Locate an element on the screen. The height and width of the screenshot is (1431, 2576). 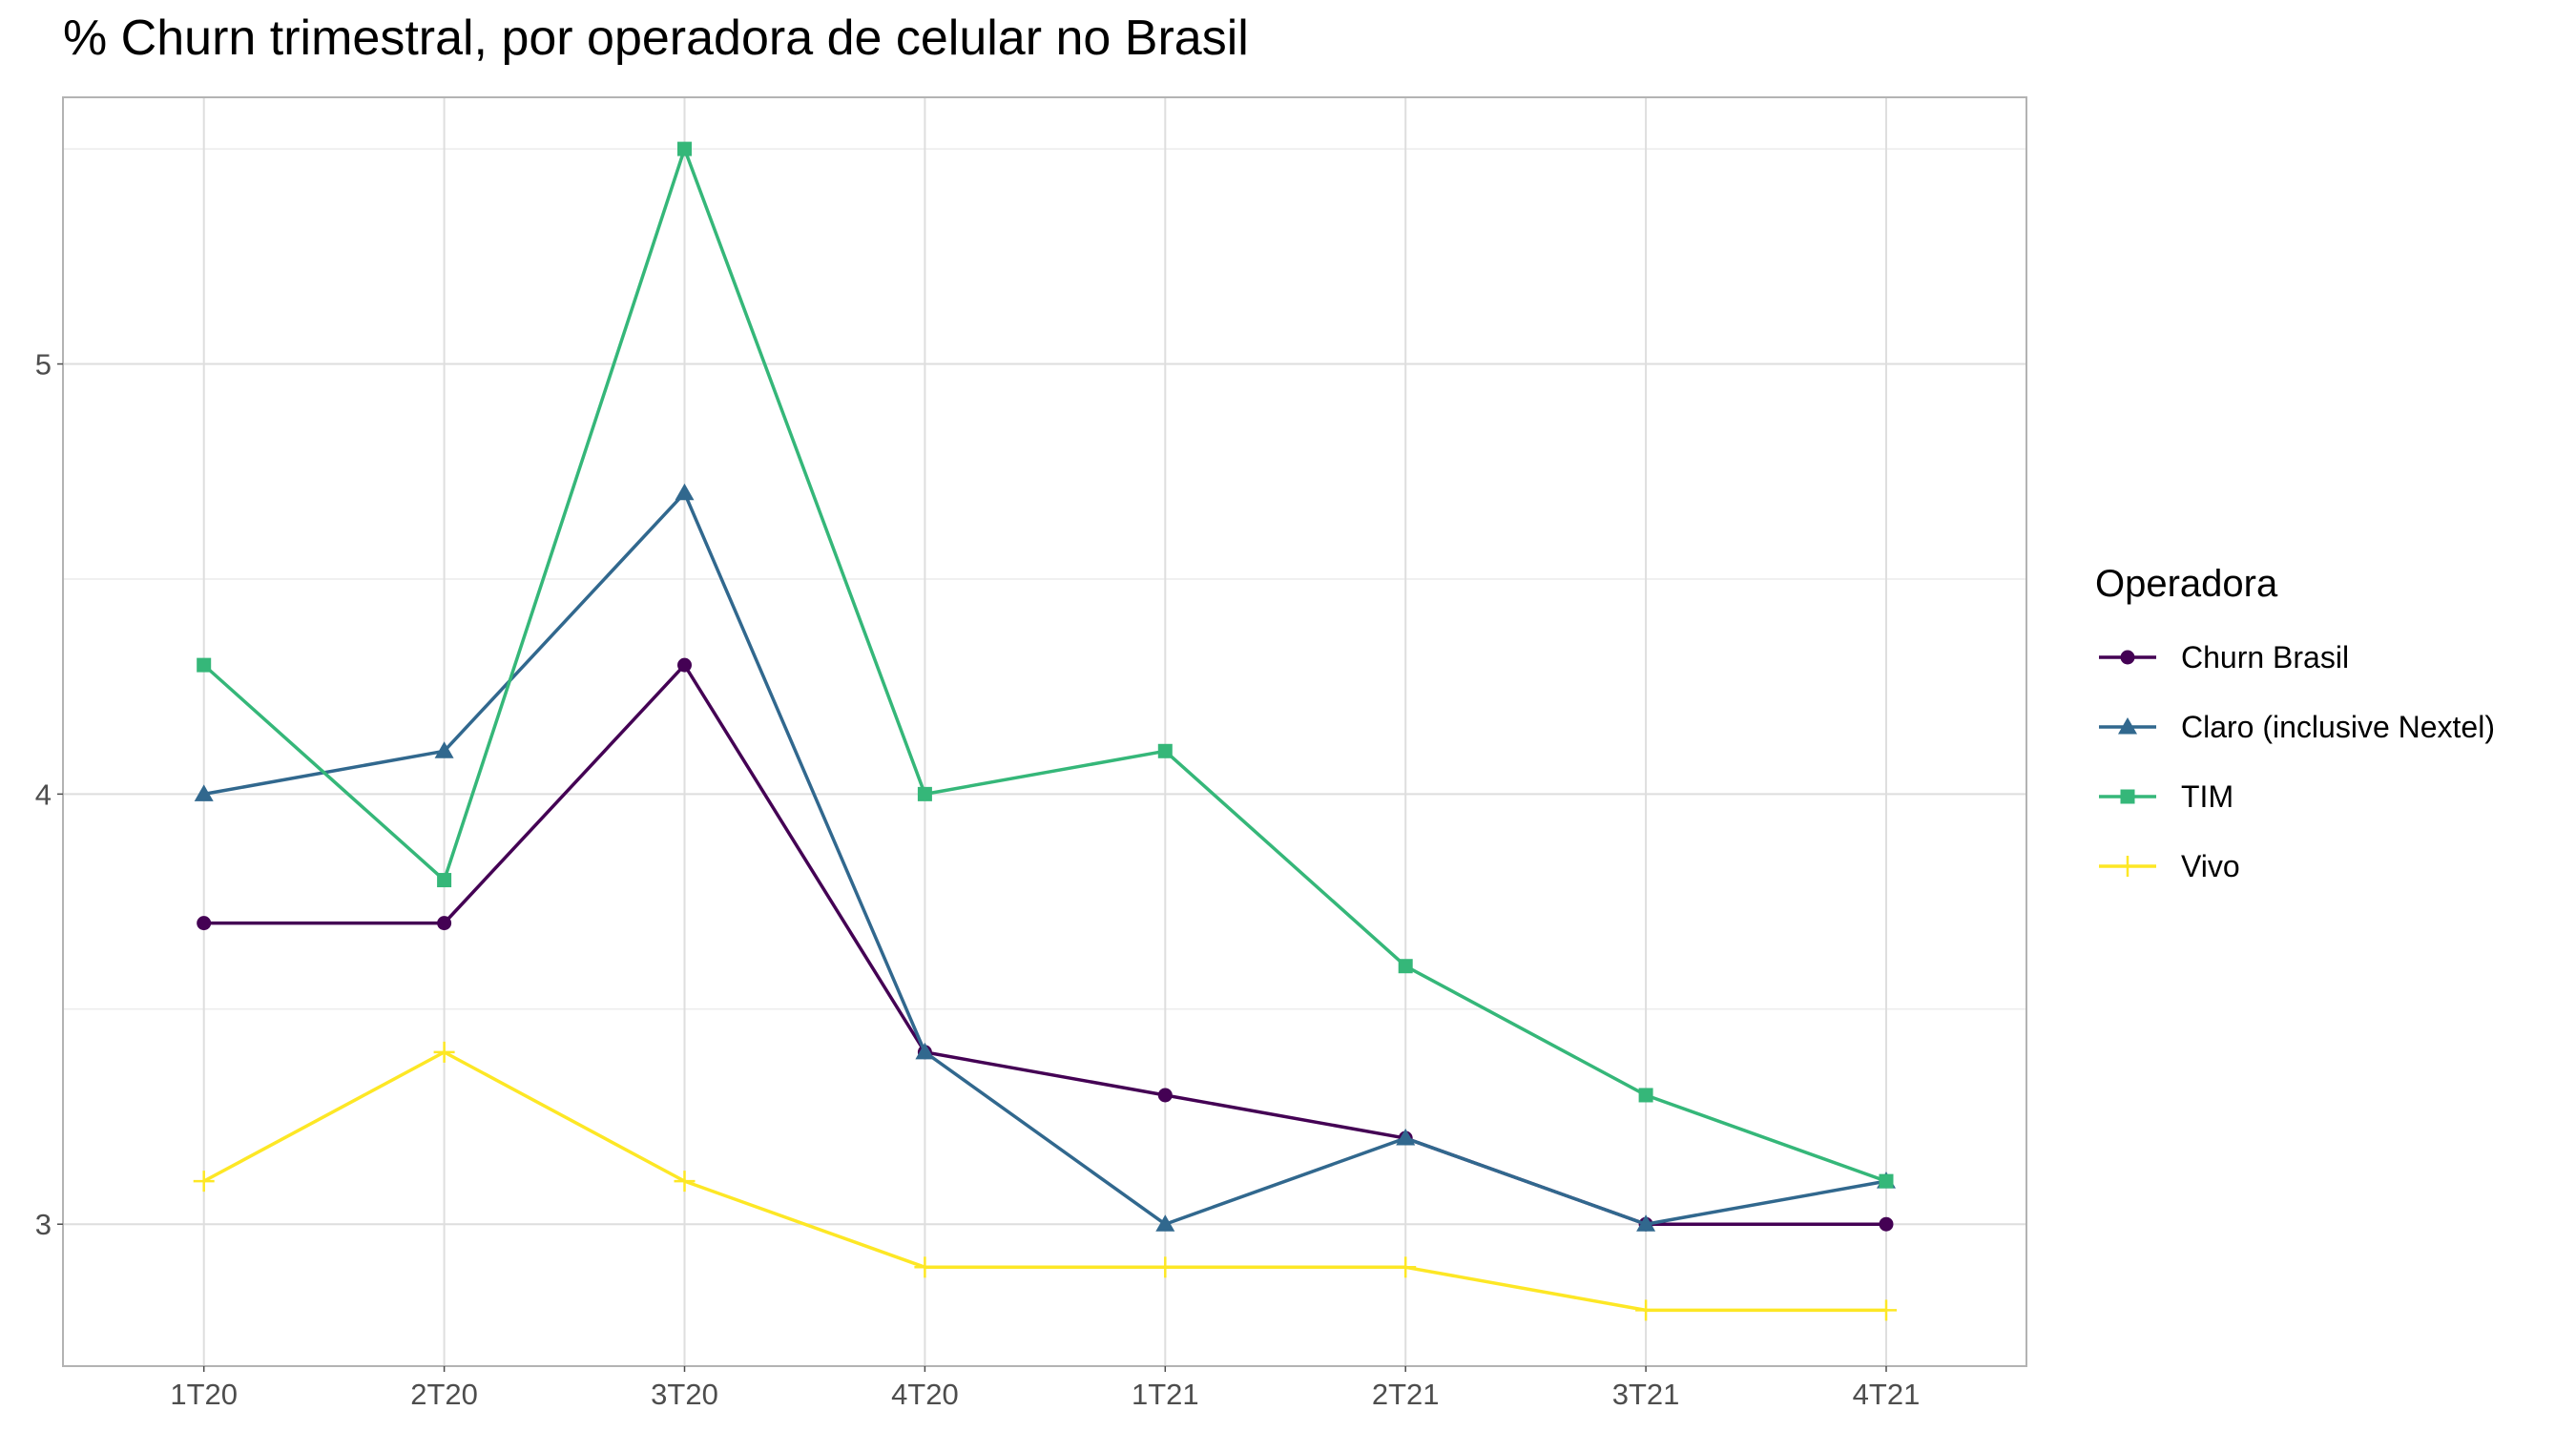
series-line-vivo is located at coordinates (1044, 1181).